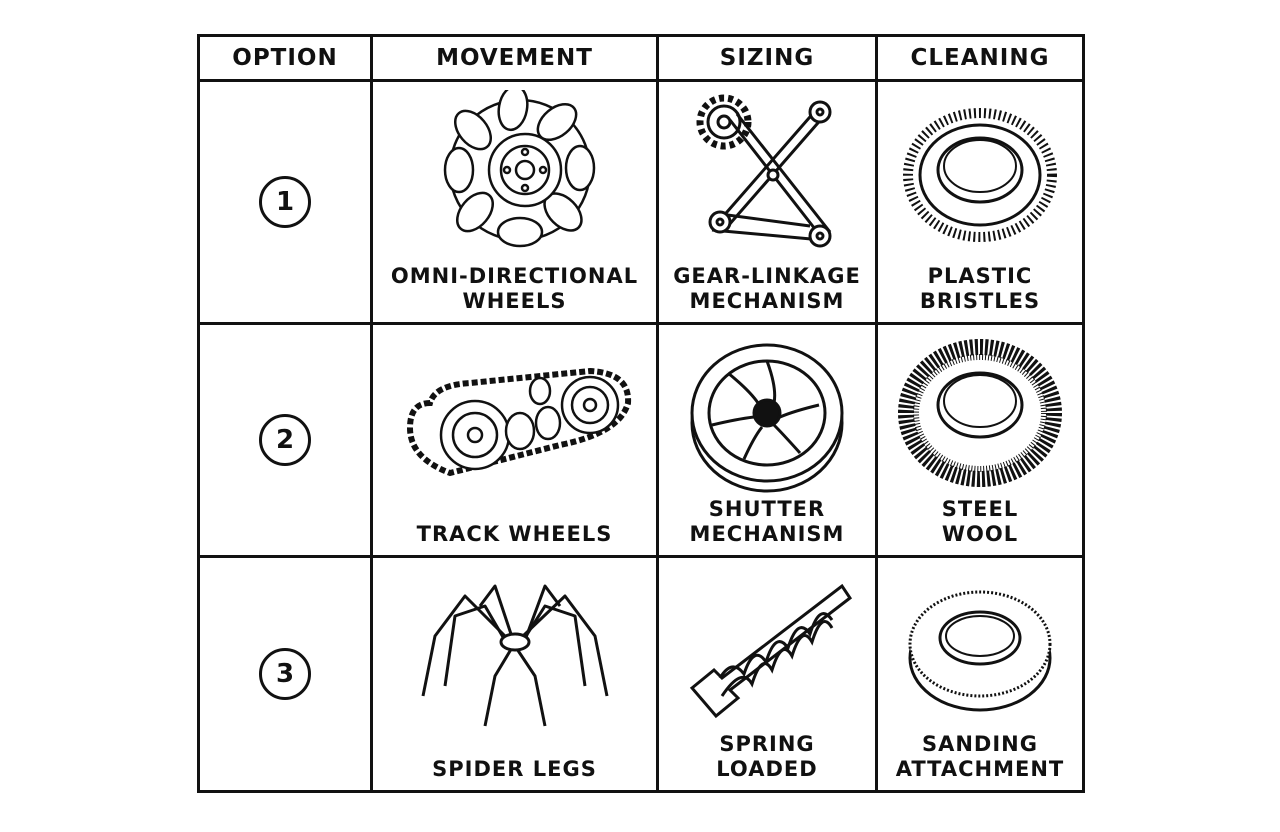  I want to click on movement-cell-3: SPIDER LEGS, so click(514, 674).